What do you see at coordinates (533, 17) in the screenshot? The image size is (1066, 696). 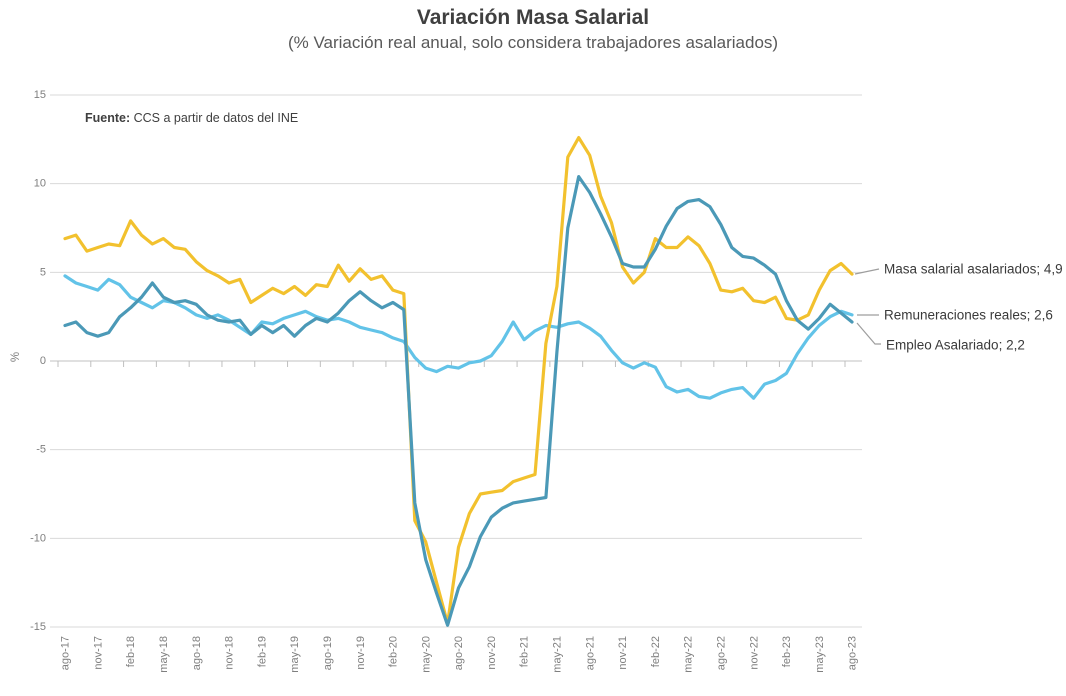 I see `chart-title: Variación Masa Salarial` at bounding box center [533, 17].